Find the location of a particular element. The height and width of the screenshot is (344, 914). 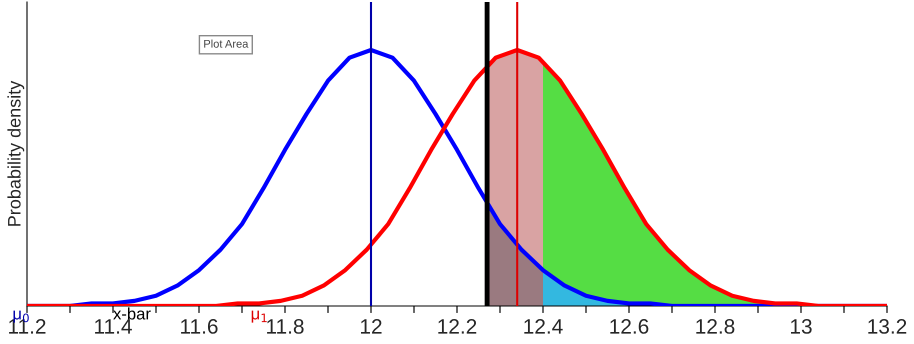

x-tick-label: 12.6 is located at coordinates (629, 326).